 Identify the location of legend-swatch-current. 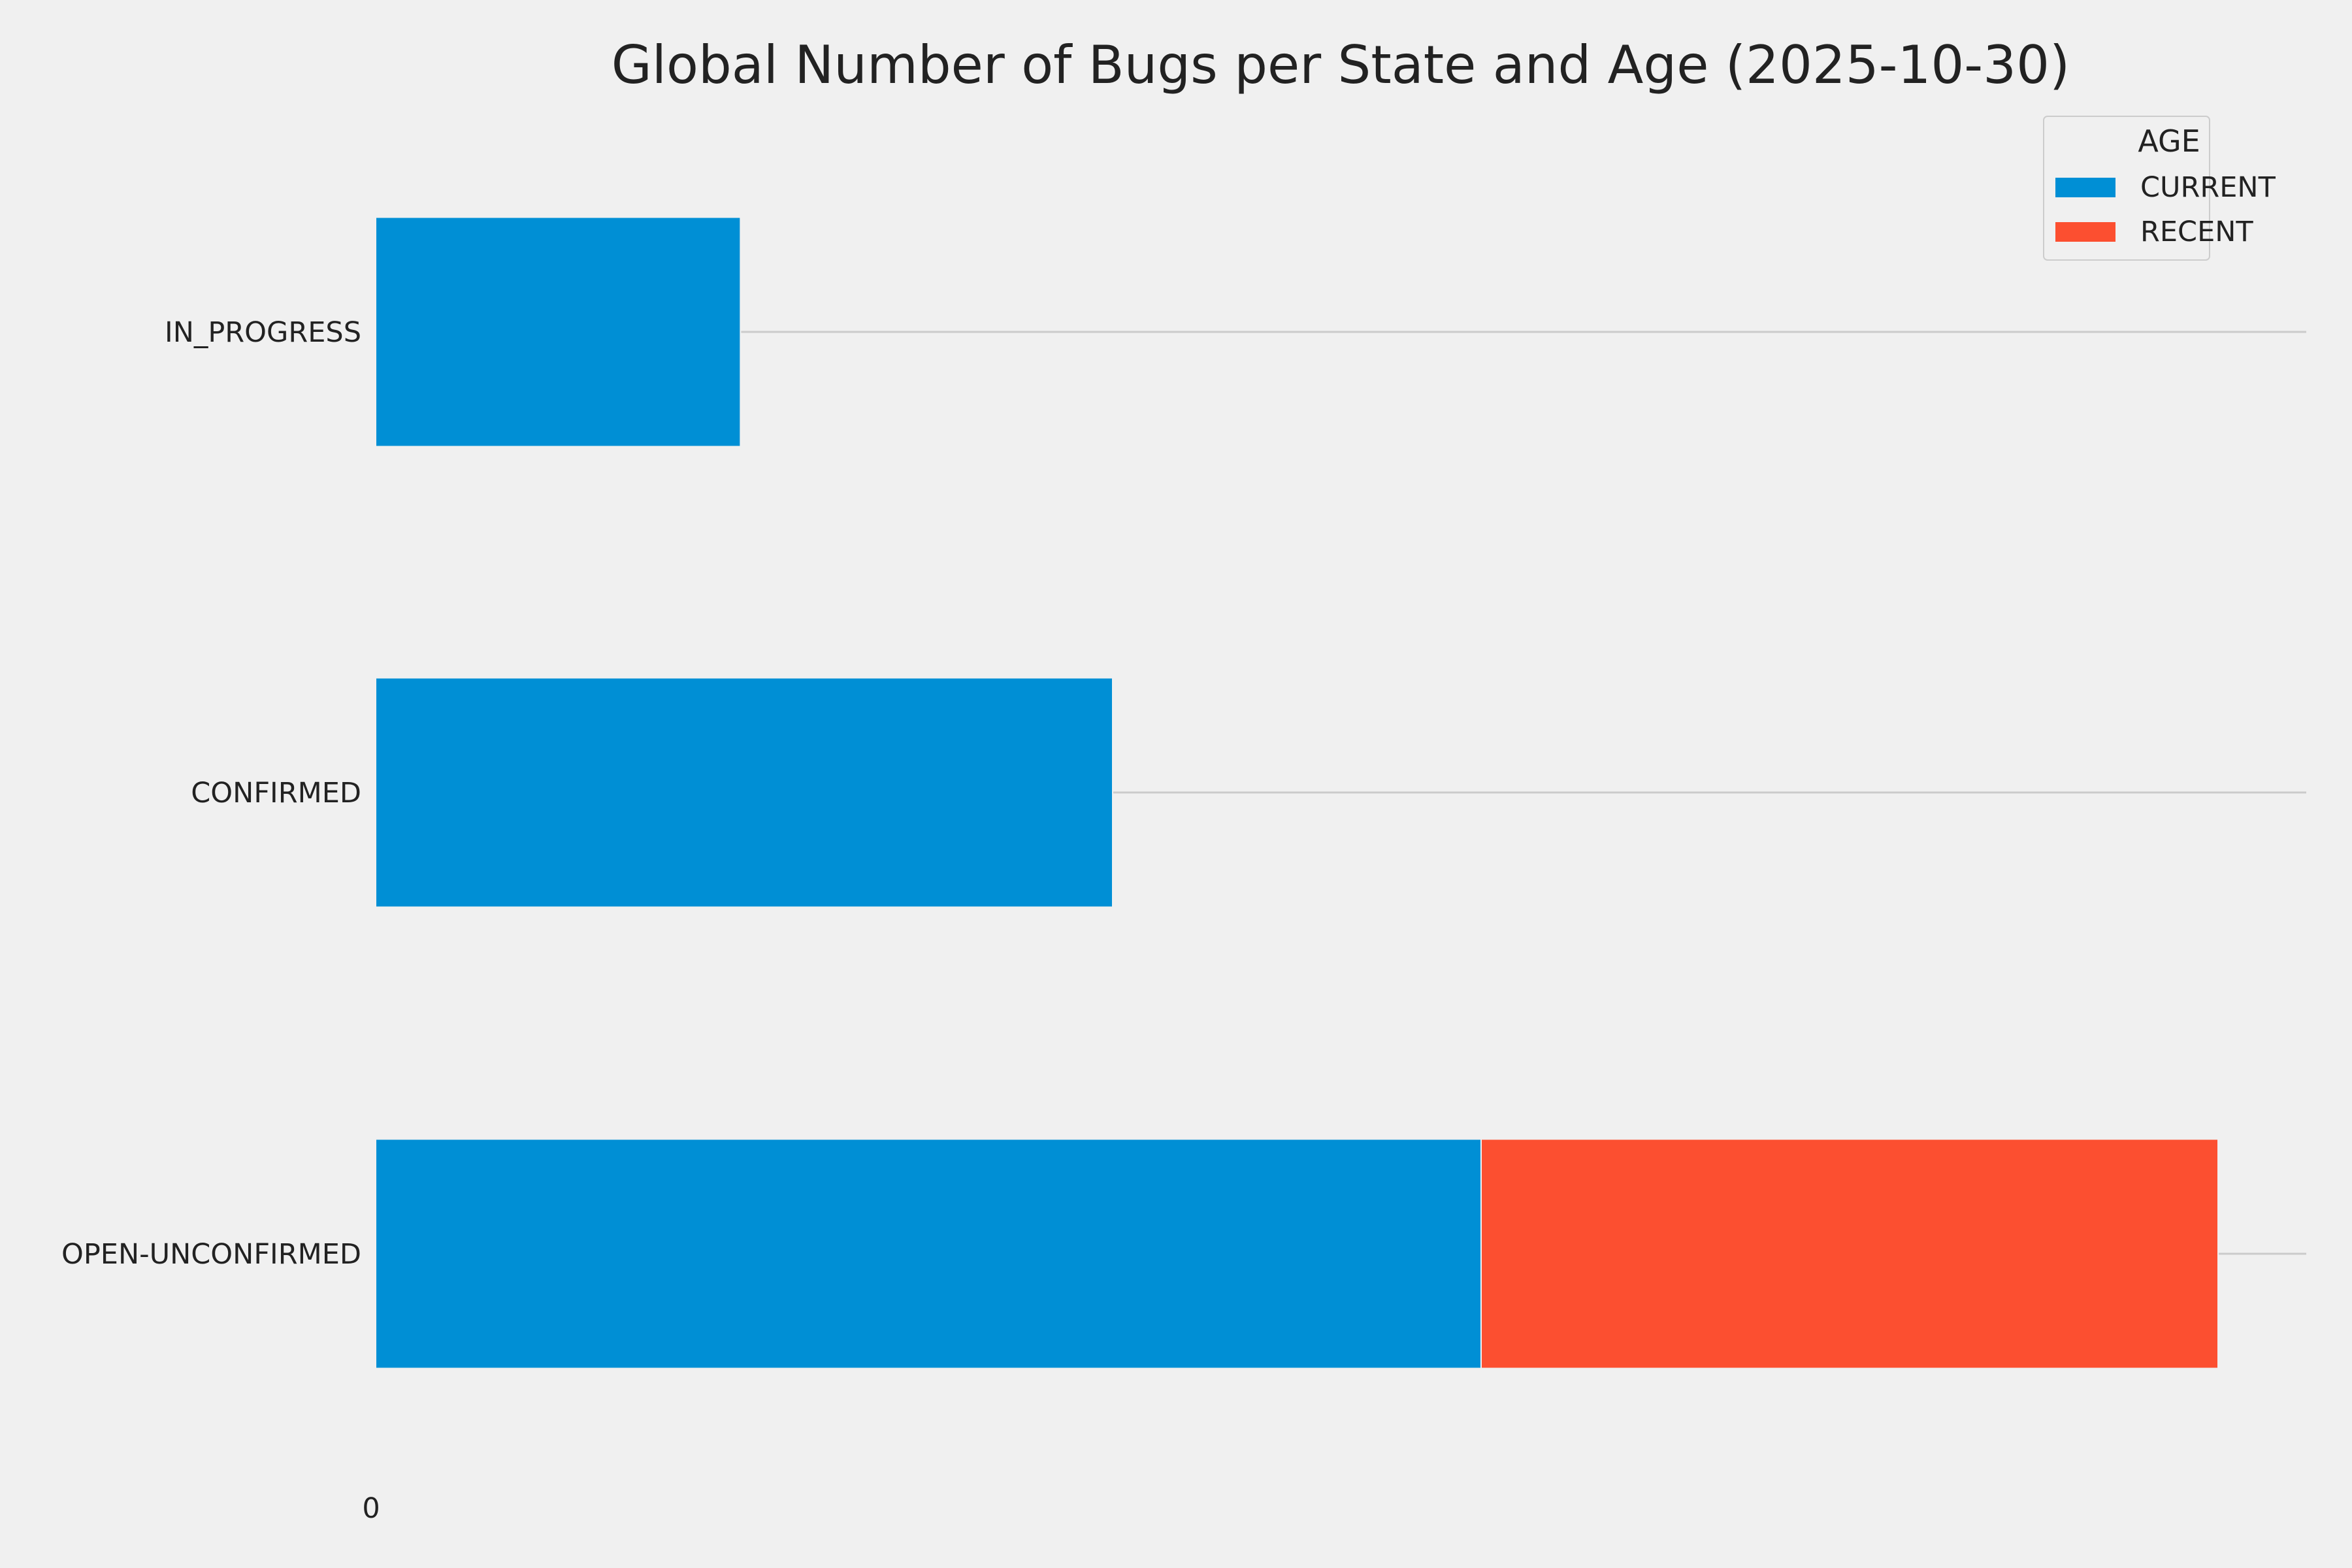
(2085, 187).